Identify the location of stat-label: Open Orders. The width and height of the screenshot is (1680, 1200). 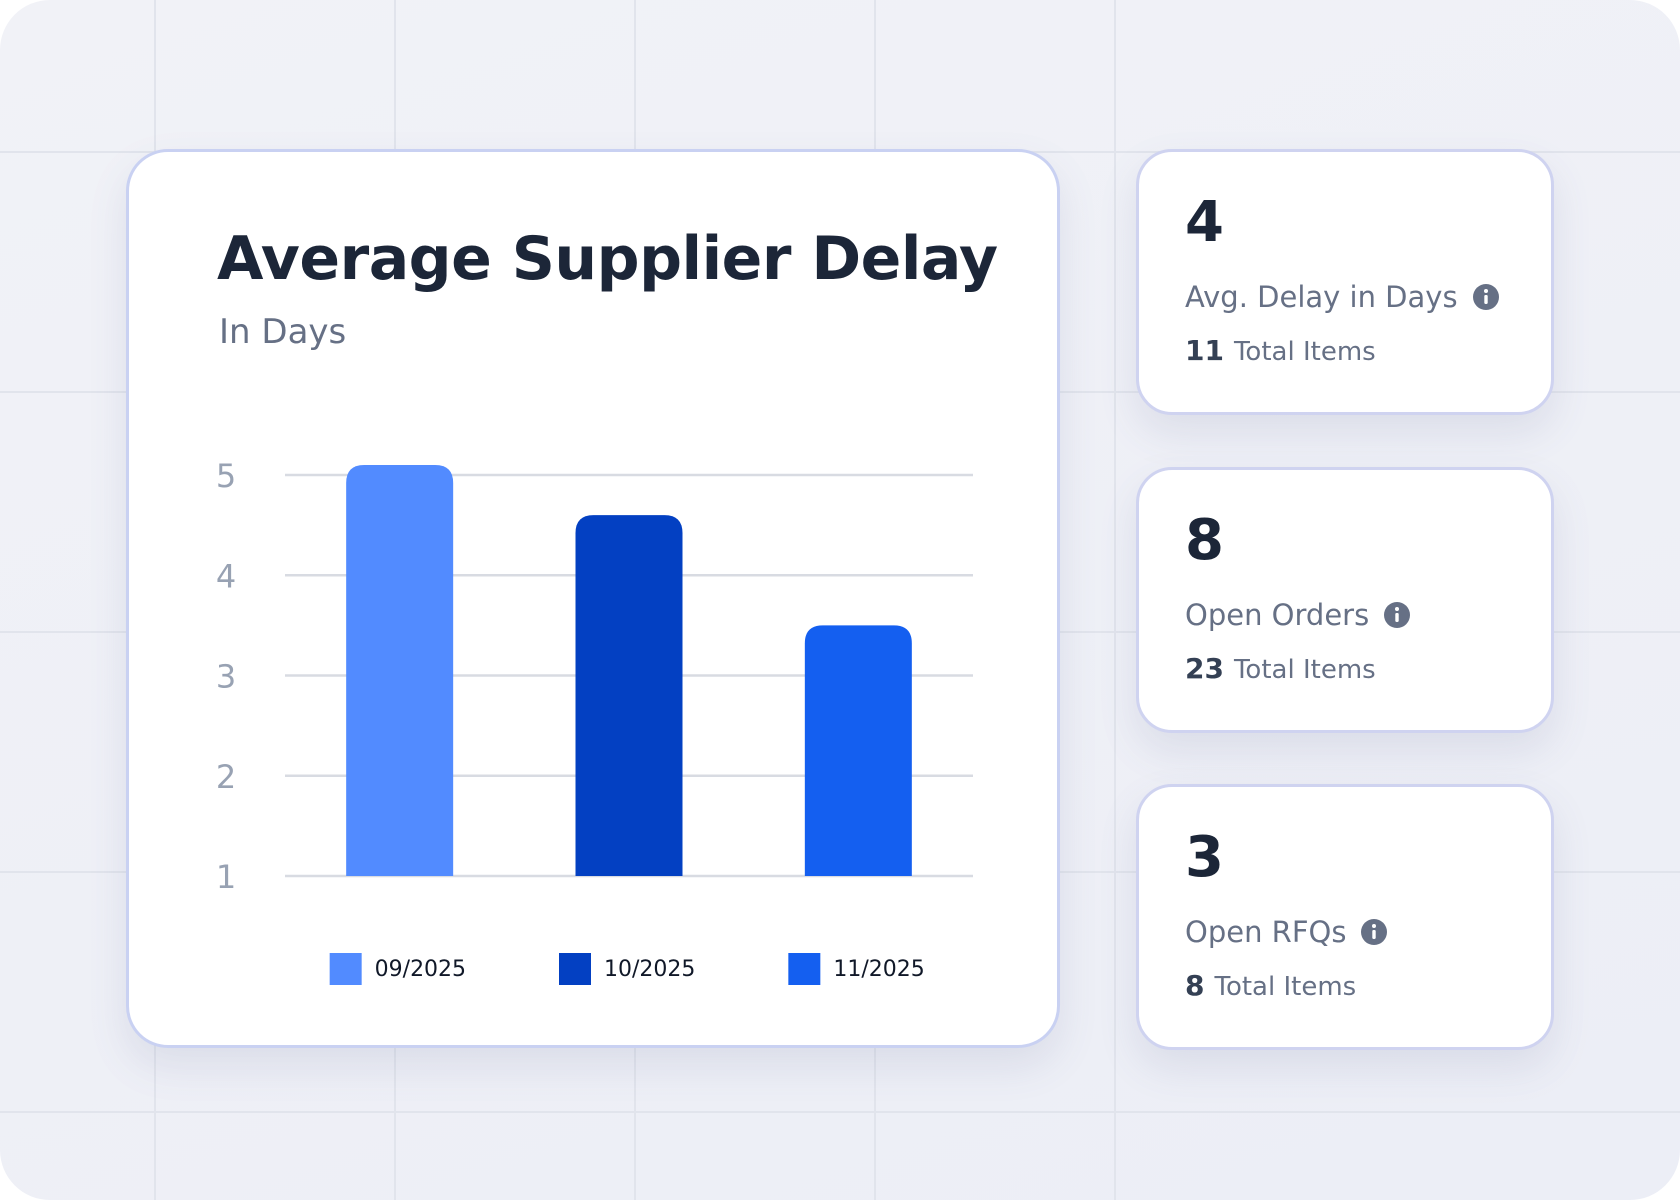
(1298, 615).